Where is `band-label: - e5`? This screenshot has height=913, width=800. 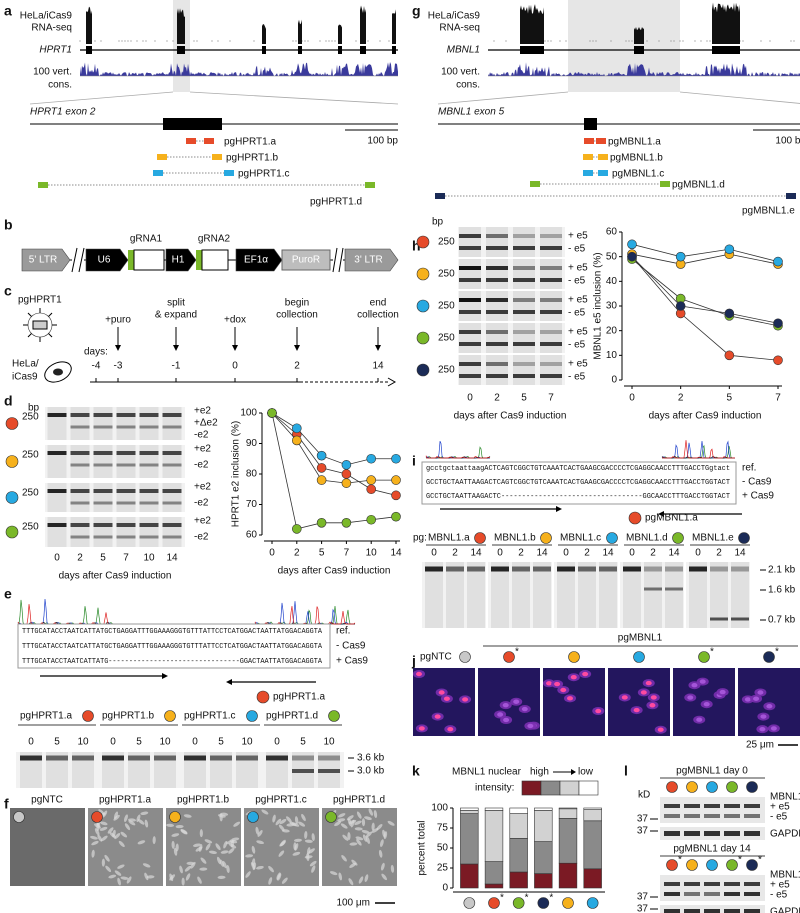 band-label: - e5 is located at coordinates (577, 313).